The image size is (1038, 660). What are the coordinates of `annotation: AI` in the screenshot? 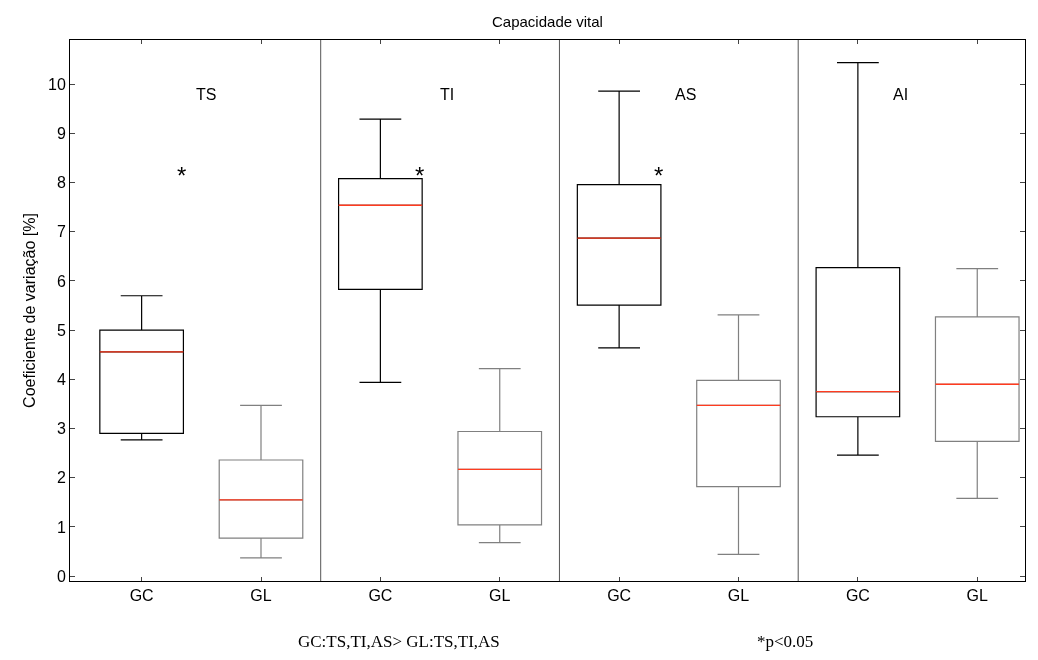 It's located at (901, 94).